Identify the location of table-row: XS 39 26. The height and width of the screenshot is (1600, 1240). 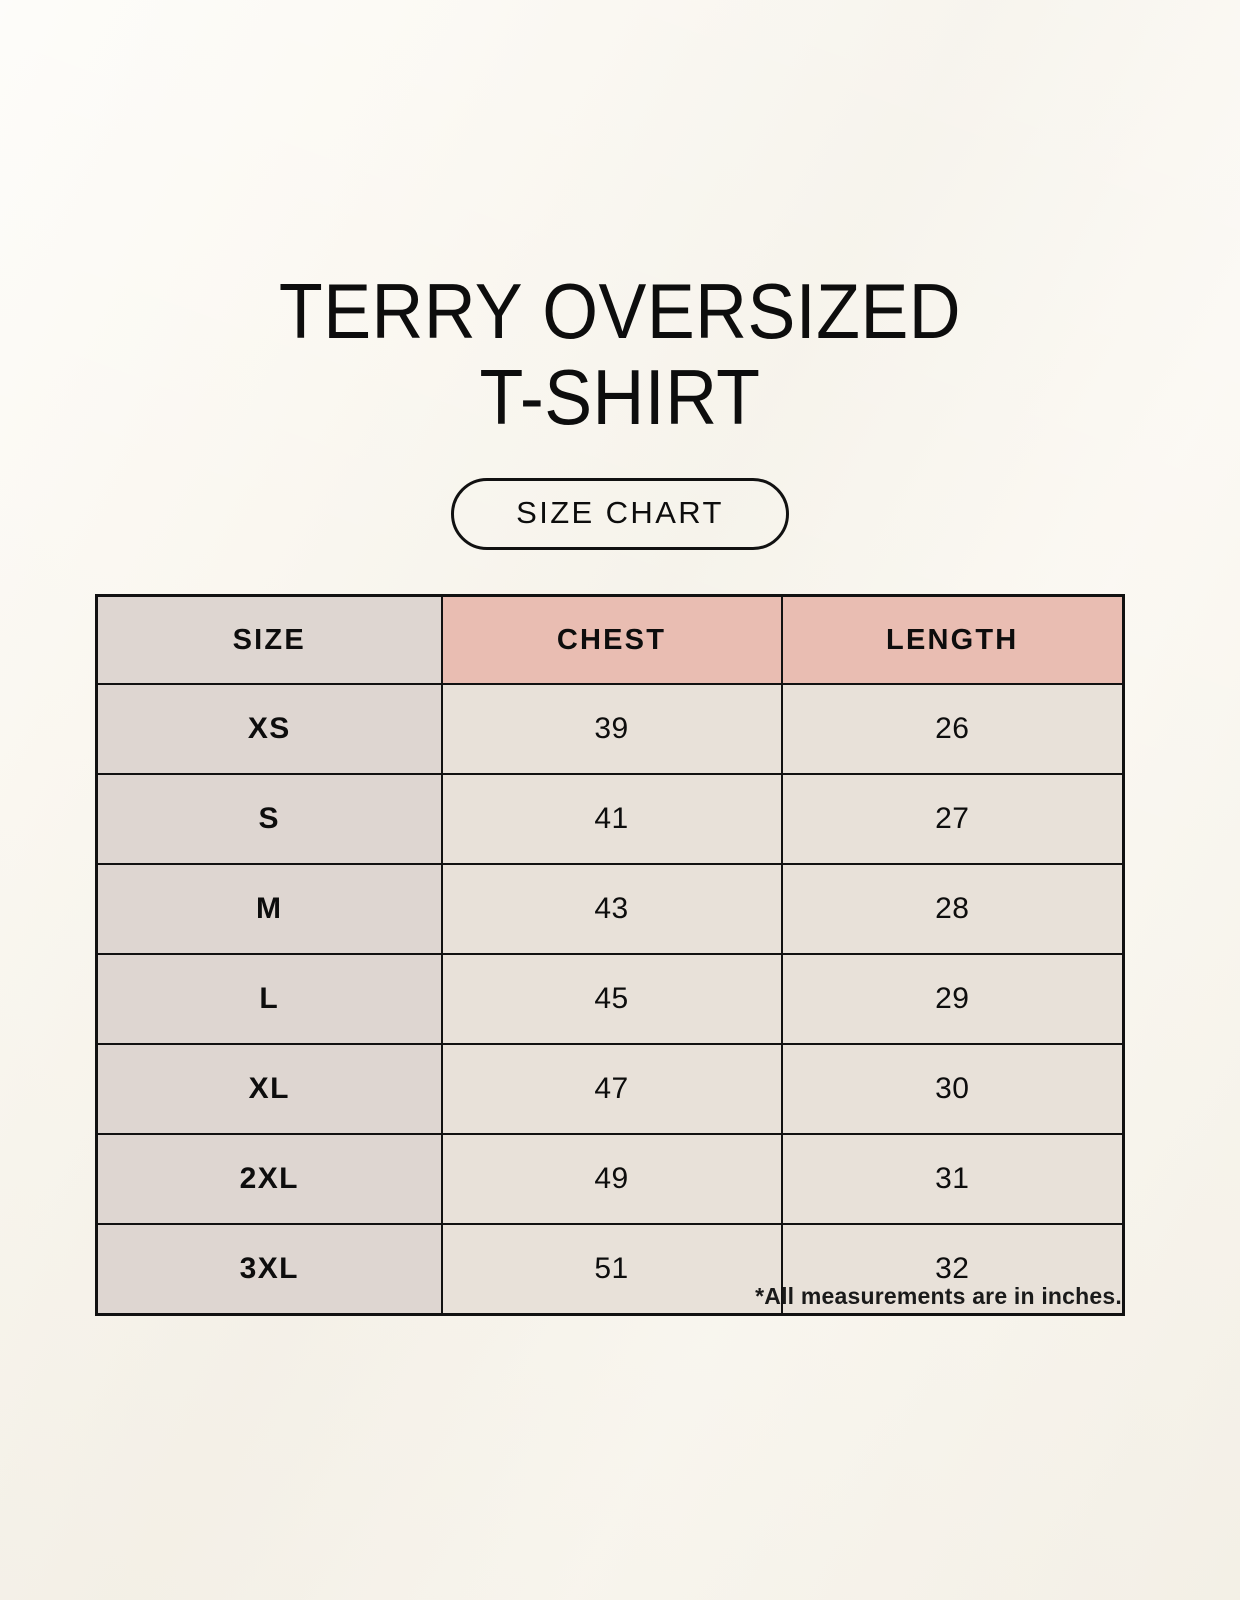
(610, 729).